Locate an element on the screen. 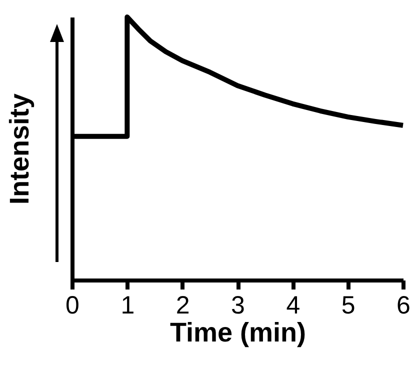 The height and width of the screenshot is (378, 414). x-axis-title: Time (min) is located at coordinates (238, 333).